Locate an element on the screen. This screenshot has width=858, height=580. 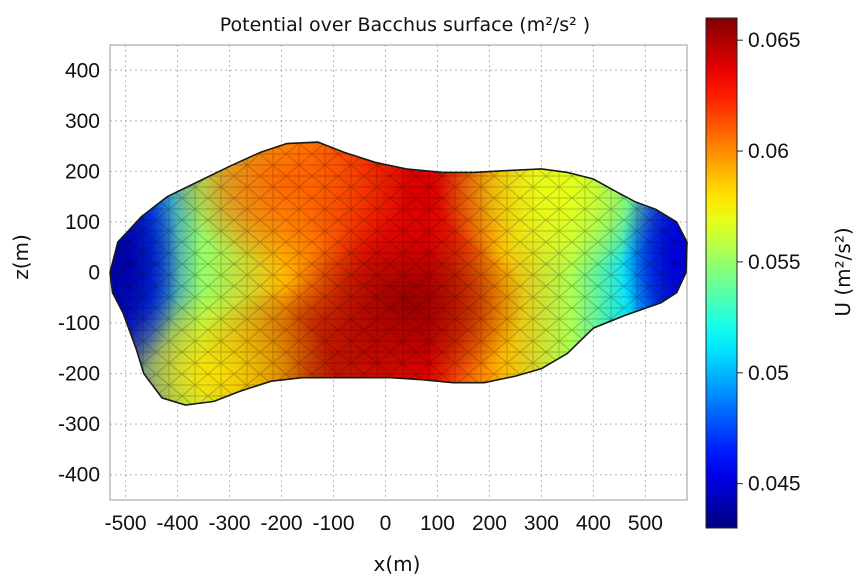
colorbar-tick-label: 0.065 is located at coordinates (774, 40).